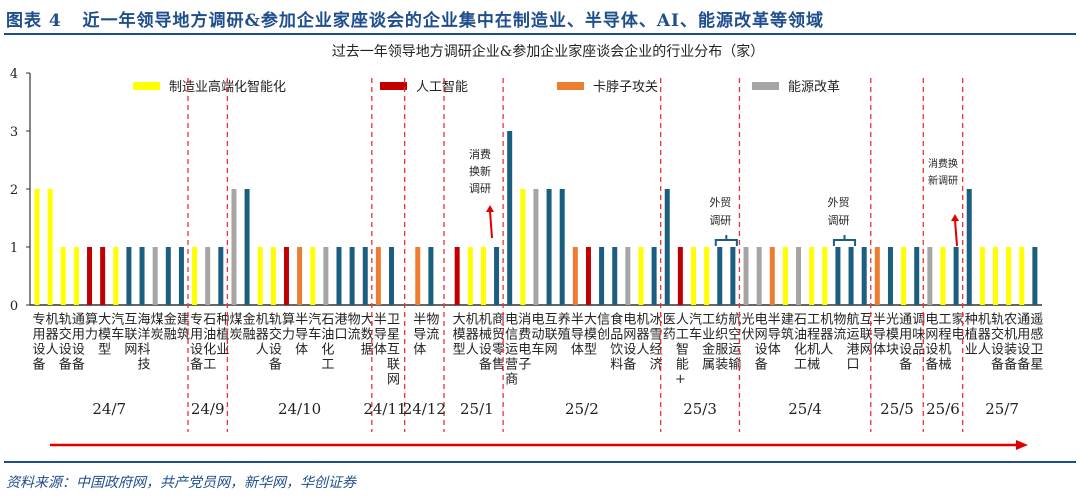 This screenshot has width=1080, height=500. I want to click on bar-光模块, so click(890, 276).